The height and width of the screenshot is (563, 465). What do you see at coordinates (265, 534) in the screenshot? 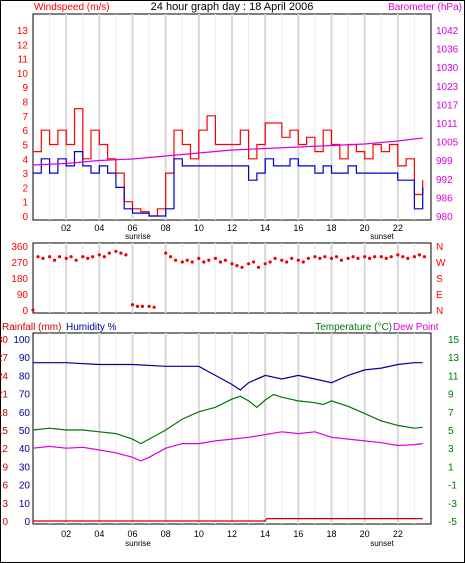
I see `x-tick-label: 14` at bounding box center [265, 534].